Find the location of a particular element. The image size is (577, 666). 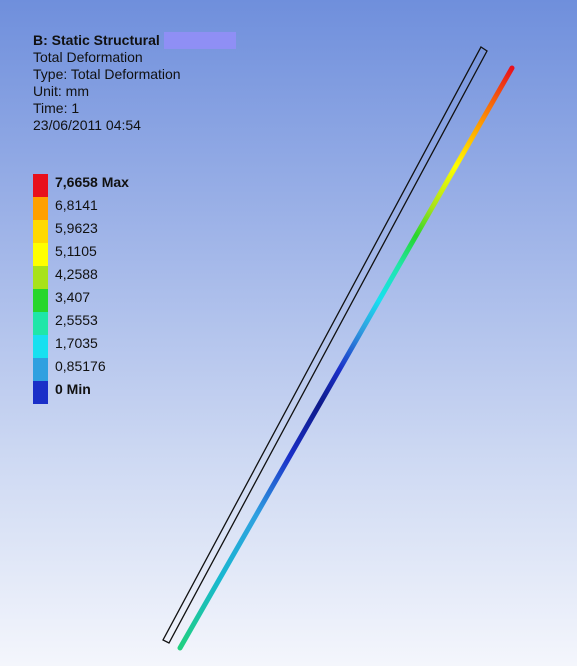

legend-label-max: 7,6658 Max is located at coordinates (92, 182).